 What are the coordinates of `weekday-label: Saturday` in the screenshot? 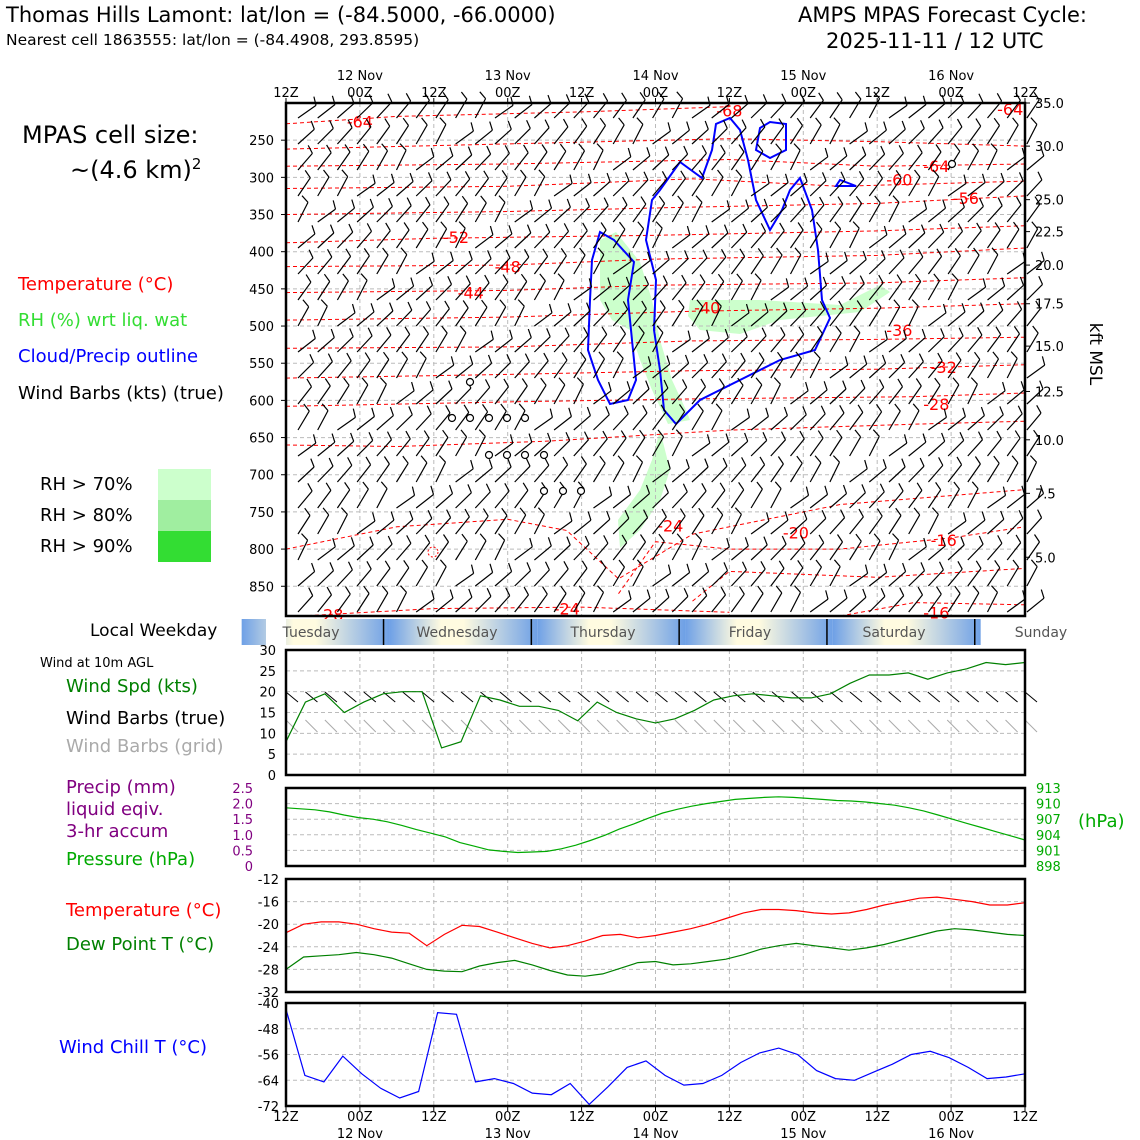 It's located at (893, 633).